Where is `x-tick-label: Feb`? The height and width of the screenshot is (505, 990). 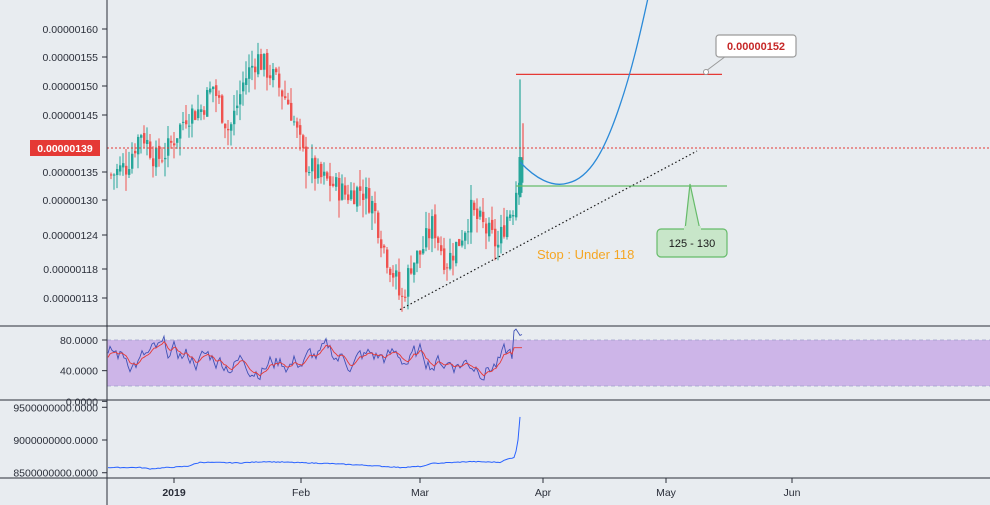 x-tick-label: Feb is located at coordinates (301, 493).